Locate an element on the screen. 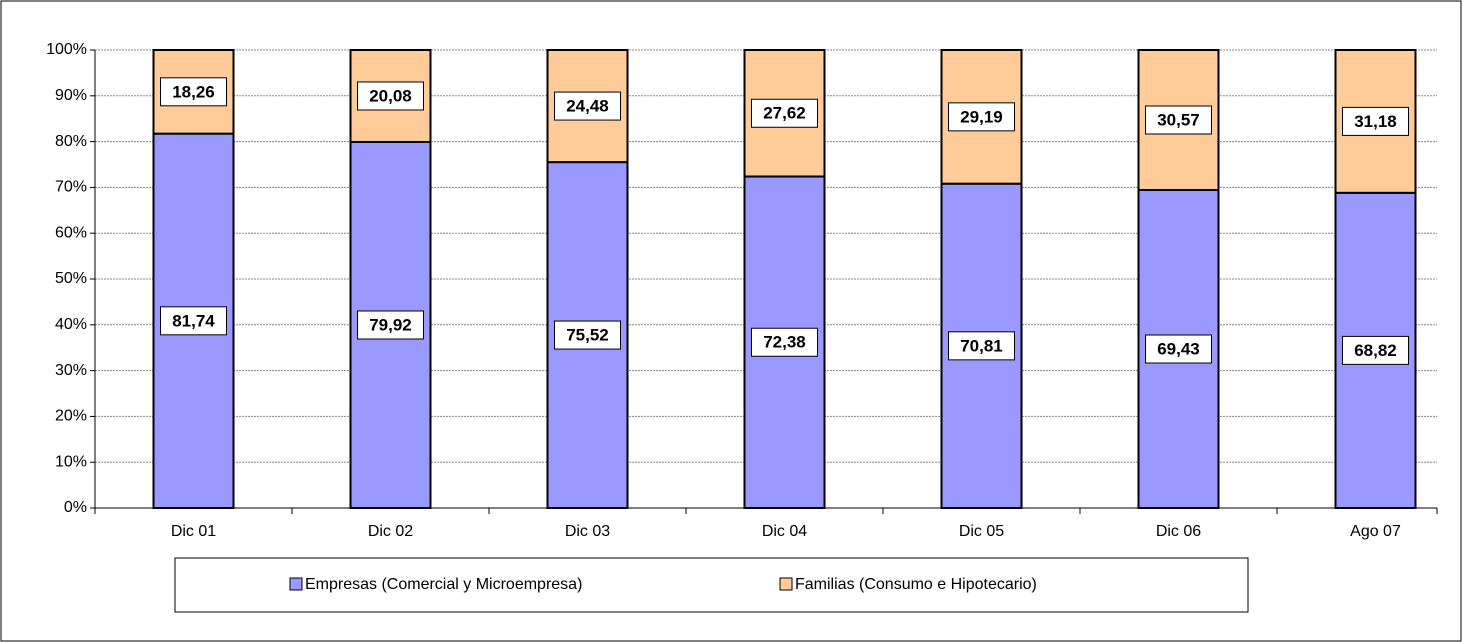 Image resolution: width=1462 pixels, height=642 pixels. x-tick-label: Dic 06 is located at coordinates (1178, 531).